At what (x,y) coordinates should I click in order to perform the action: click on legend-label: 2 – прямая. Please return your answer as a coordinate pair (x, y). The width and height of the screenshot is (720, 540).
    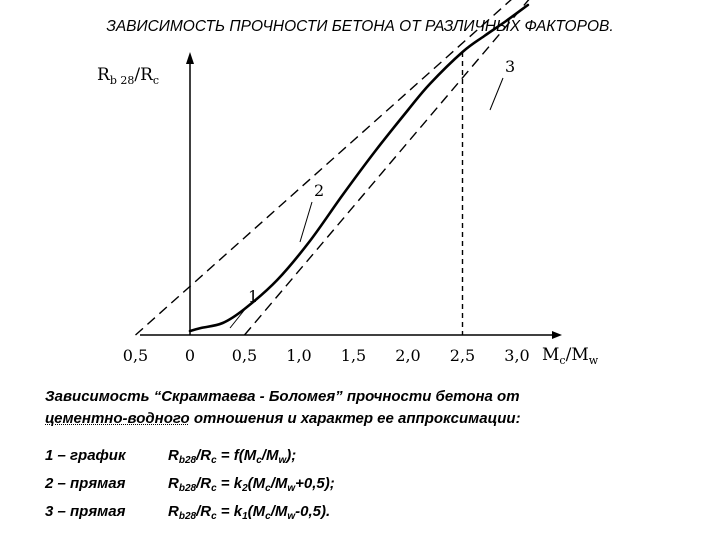
    Looking at the image, I should click on (85, 483).